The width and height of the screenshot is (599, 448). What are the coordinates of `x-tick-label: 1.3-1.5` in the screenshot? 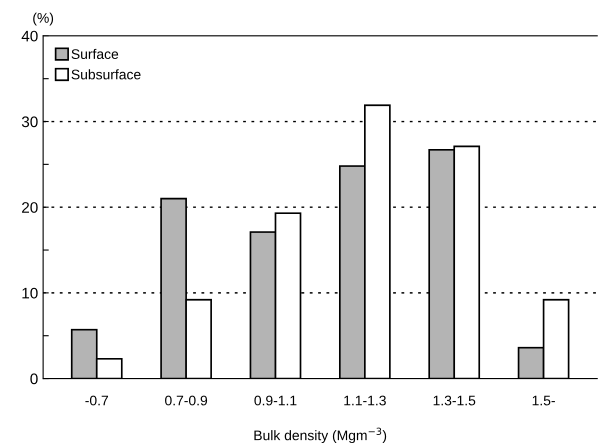 It's located at (455, 401).